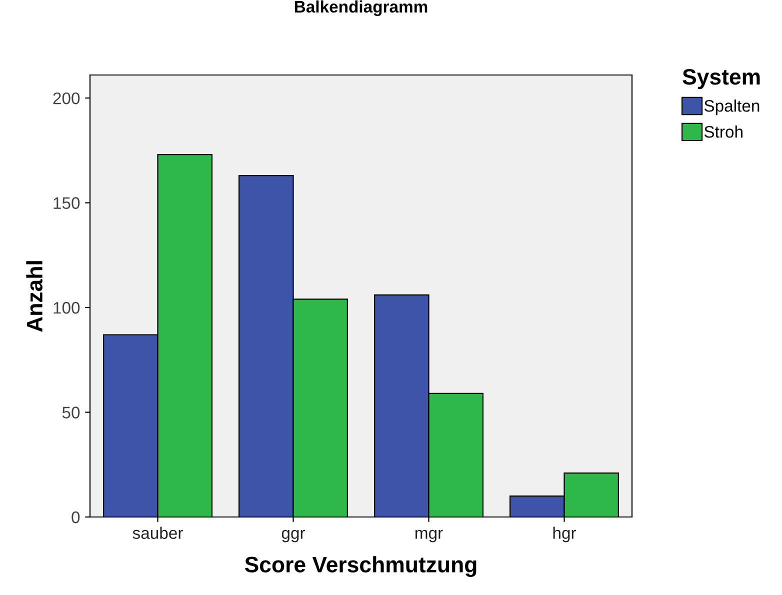 The height and width of the screenshot is (595, 782). What do you see at coordinates (361, 8) in the screenshot?
I see `chart-title: Balkendiagramm` at bounding box center [361, 8].